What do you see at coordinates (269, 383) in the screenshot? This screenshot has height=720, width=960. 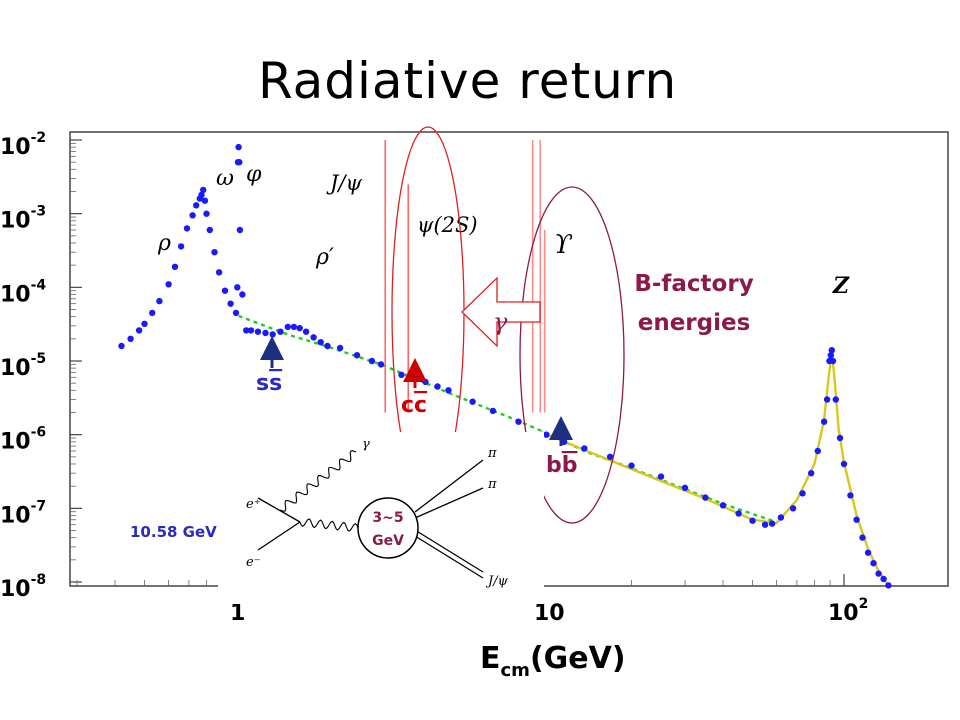 I see `ss-label: ss` at bounding box center [269, 383].